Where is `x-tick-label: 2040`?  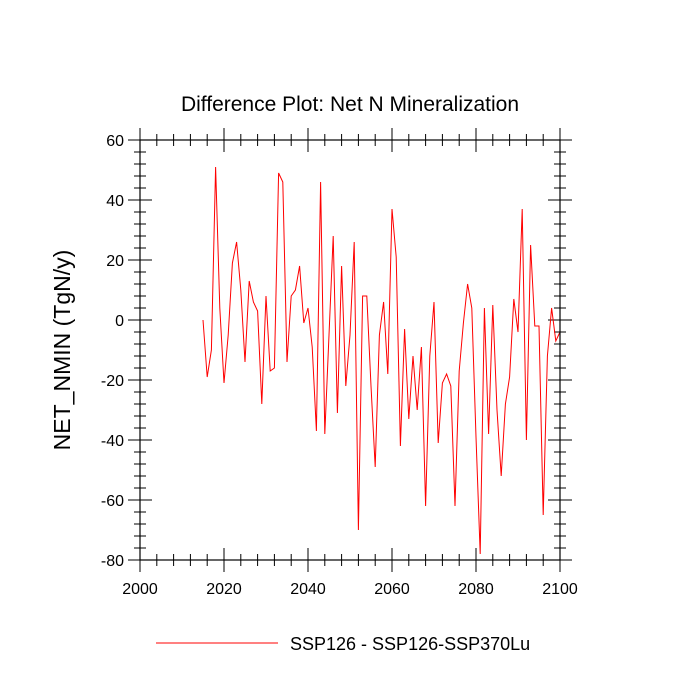 x-tick-label: 2040 is located at coordinates (308, 589).